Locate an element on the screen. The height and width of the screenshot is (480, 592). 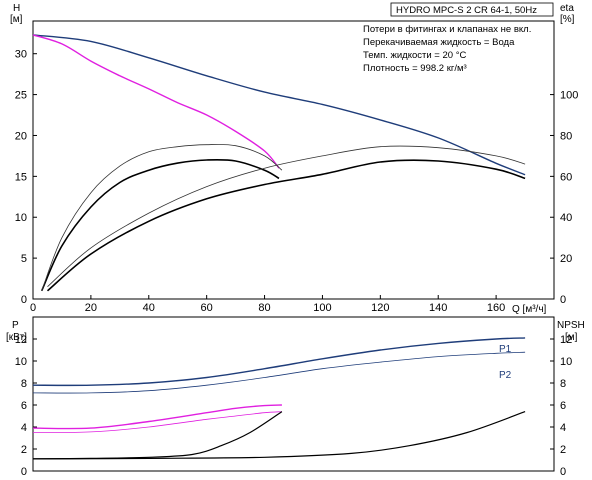
y-left-tick-label: 6 is located at coordinates (24, 406).